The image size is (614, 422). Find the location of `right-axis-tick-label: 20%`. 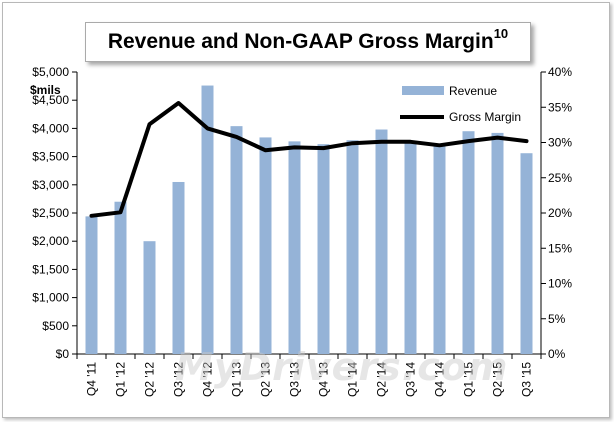

right-axis-tick-label: 20% is located at coordinates (560, 213).